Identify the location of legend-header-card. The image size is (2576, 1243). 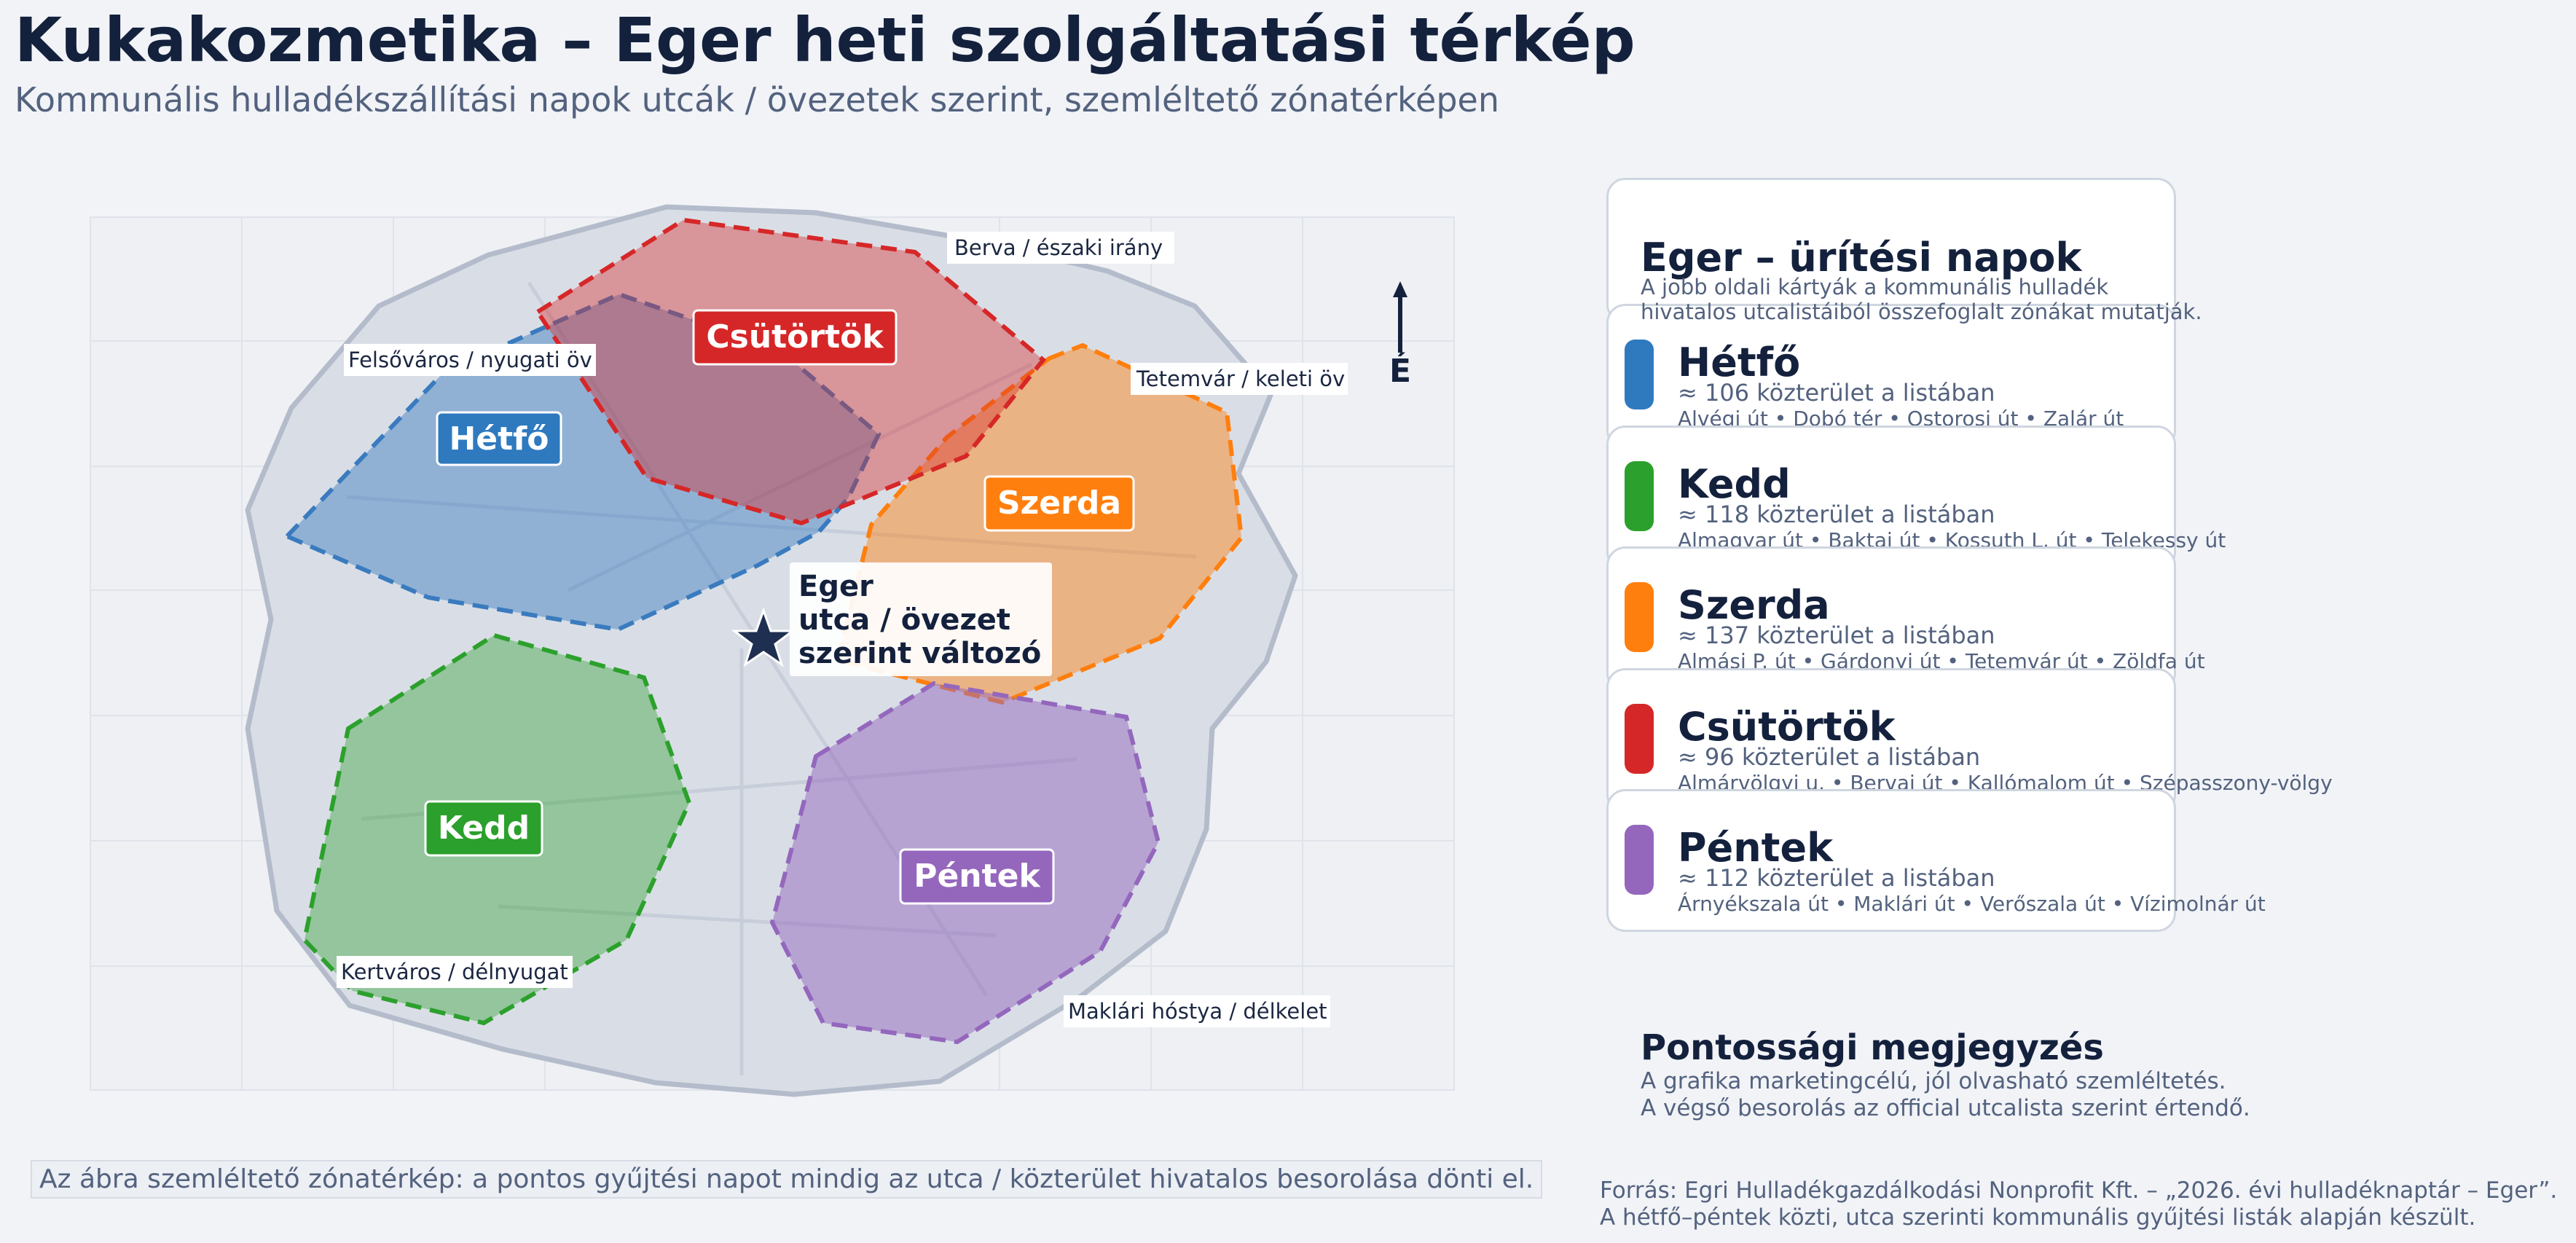
(1891, 251).